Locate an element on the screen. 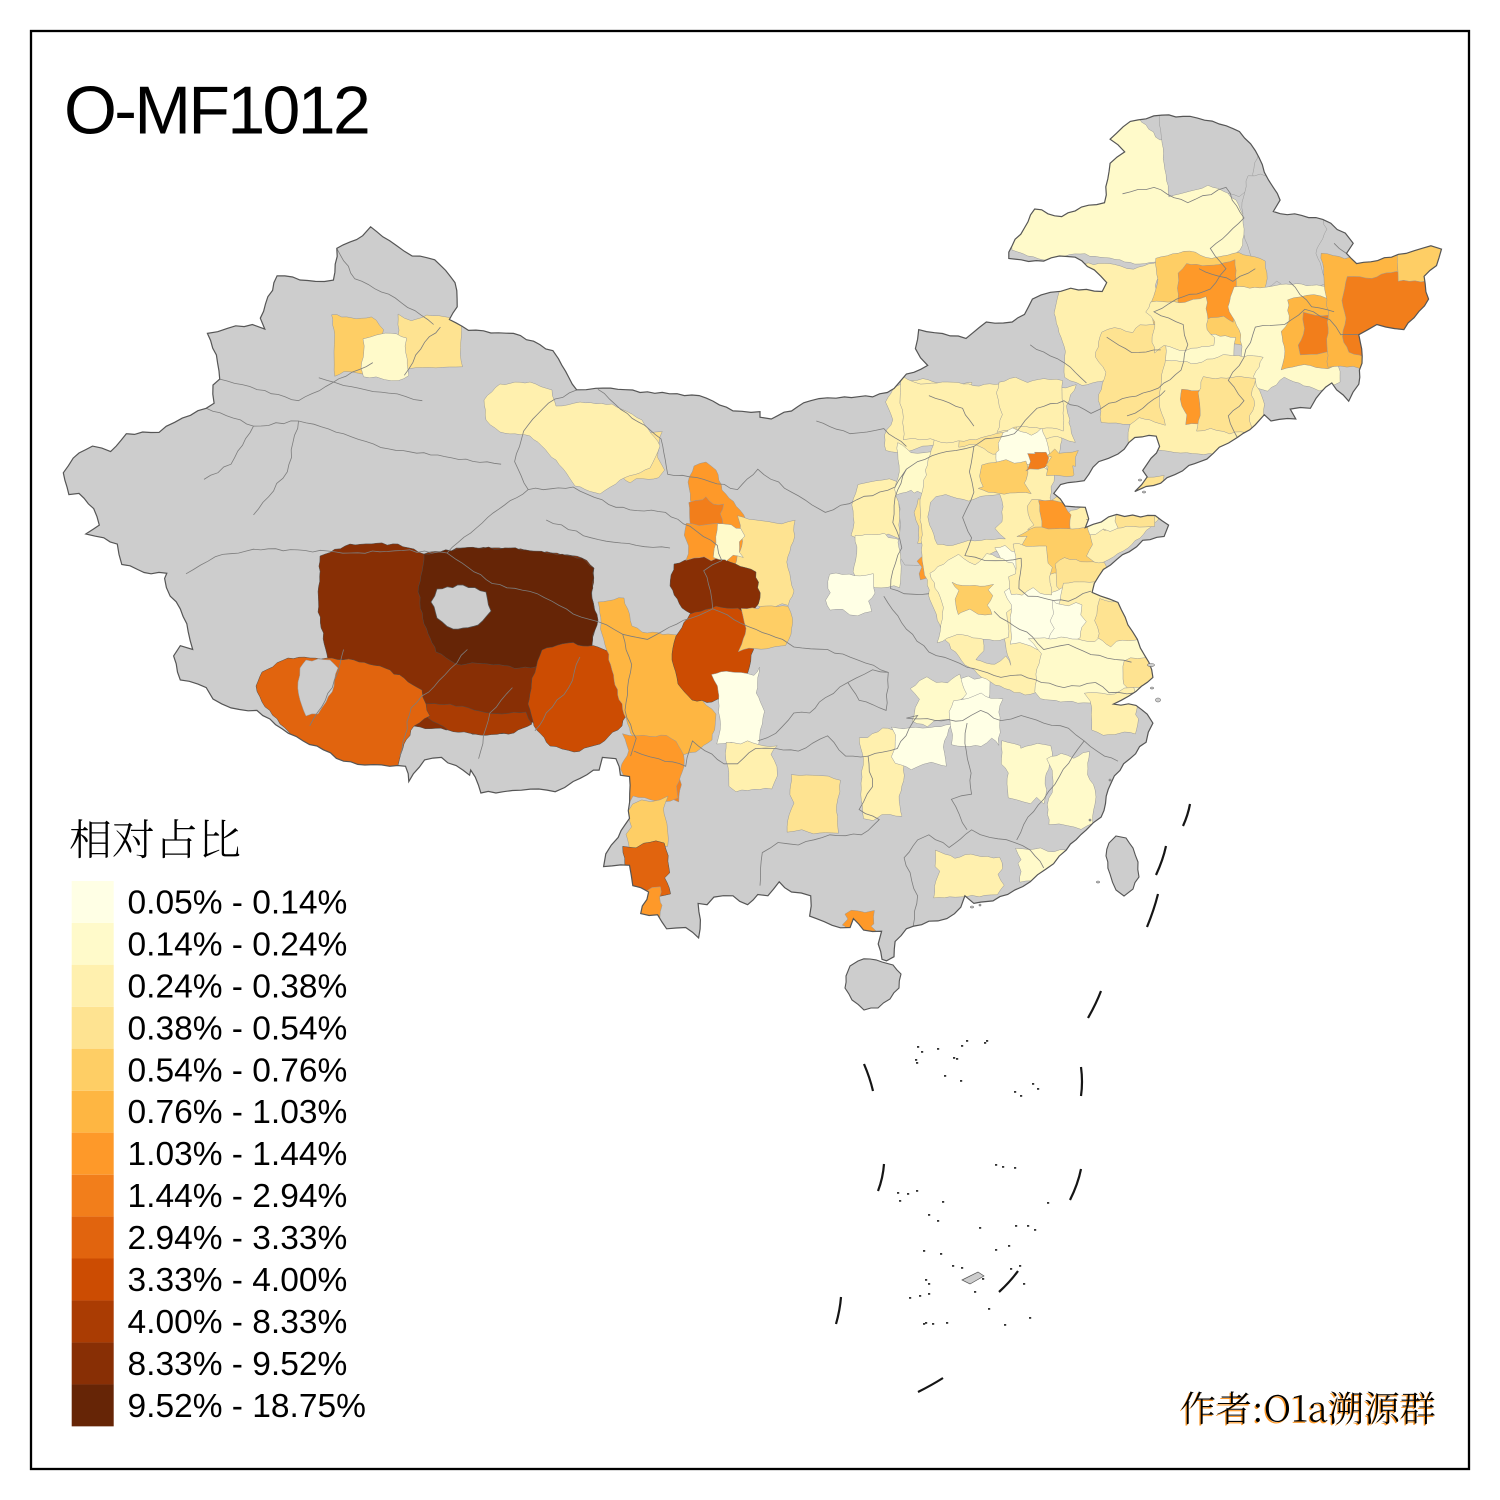  svg-text: 0.14% - 0.24% is located at coordinates (238, 944).